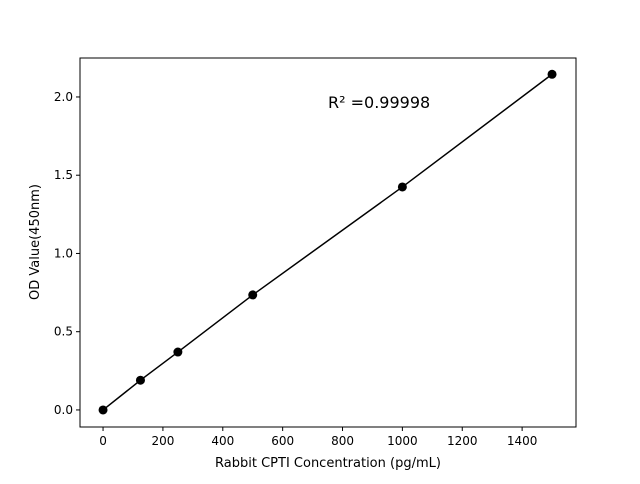 The width and height of the screenshot is (640, 484). Describe the element at coordinates (63, 410) in the screenshot. I see `y-tick-label: 0.0` at that location.